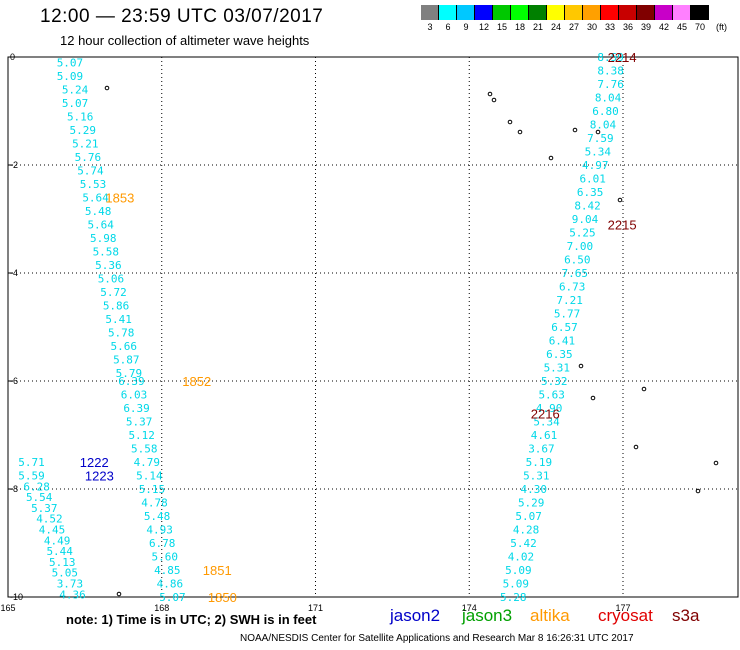 This screenshot has width=740, height=650. What do you see at coordinates (170, 584) in the screenshot?
I see `swh-value: 4.86` at bounding box center [170, 584].